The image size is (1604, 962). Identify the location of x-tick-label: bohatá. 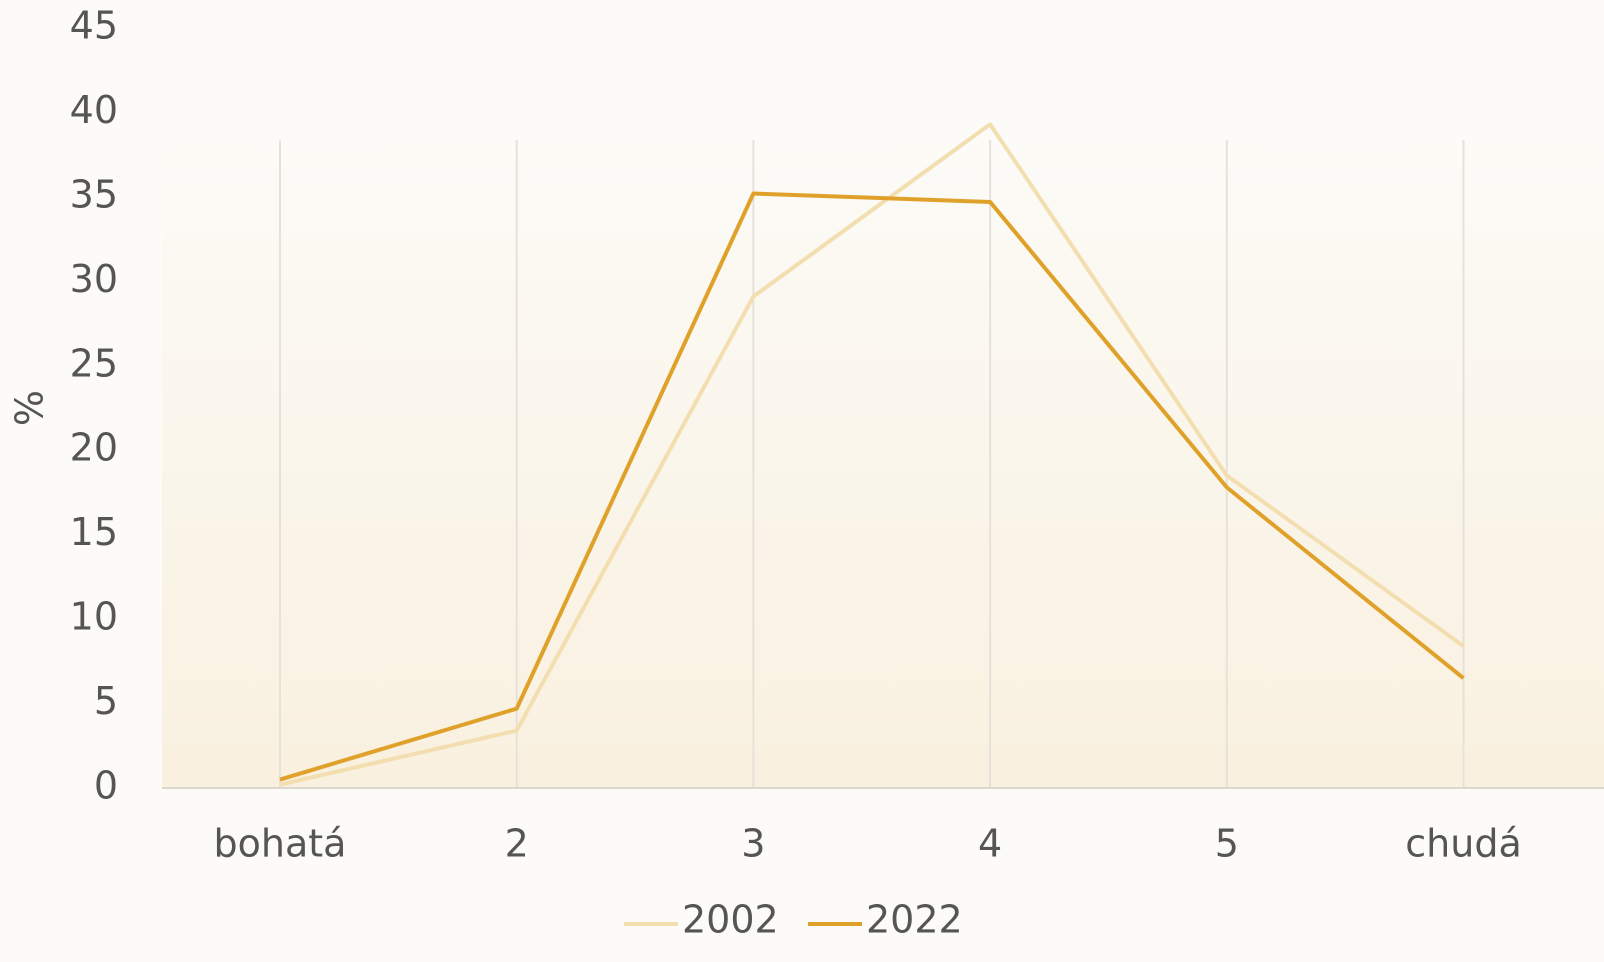
(280, 844).